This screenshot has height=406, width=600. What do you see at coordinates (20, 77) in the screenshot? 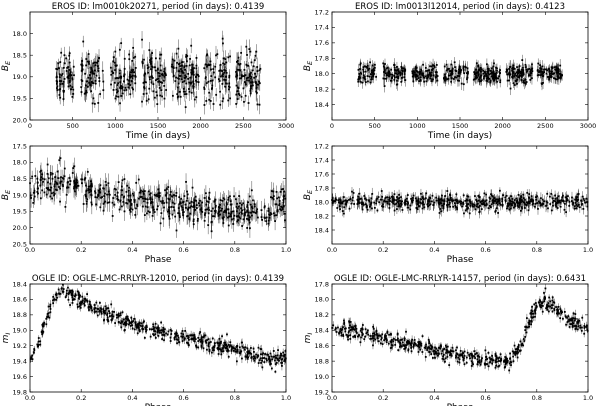
I see `y-tick-label: 19.0` at bounding box center [20, 77].